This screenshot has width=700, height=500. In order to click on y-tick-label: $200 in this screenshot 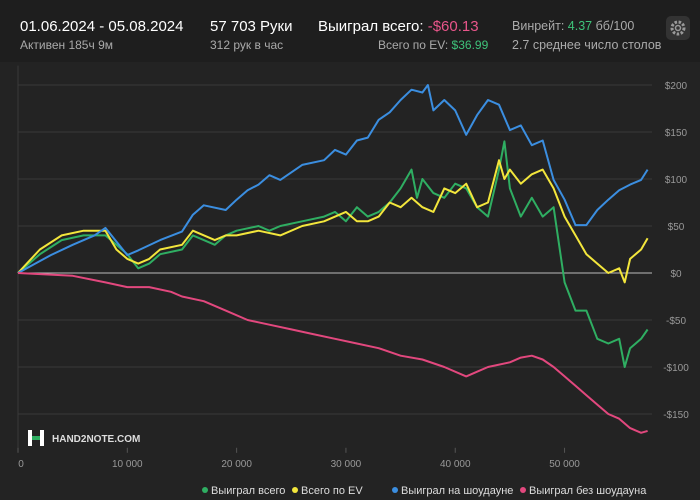, I will do `click(676, 86)`.